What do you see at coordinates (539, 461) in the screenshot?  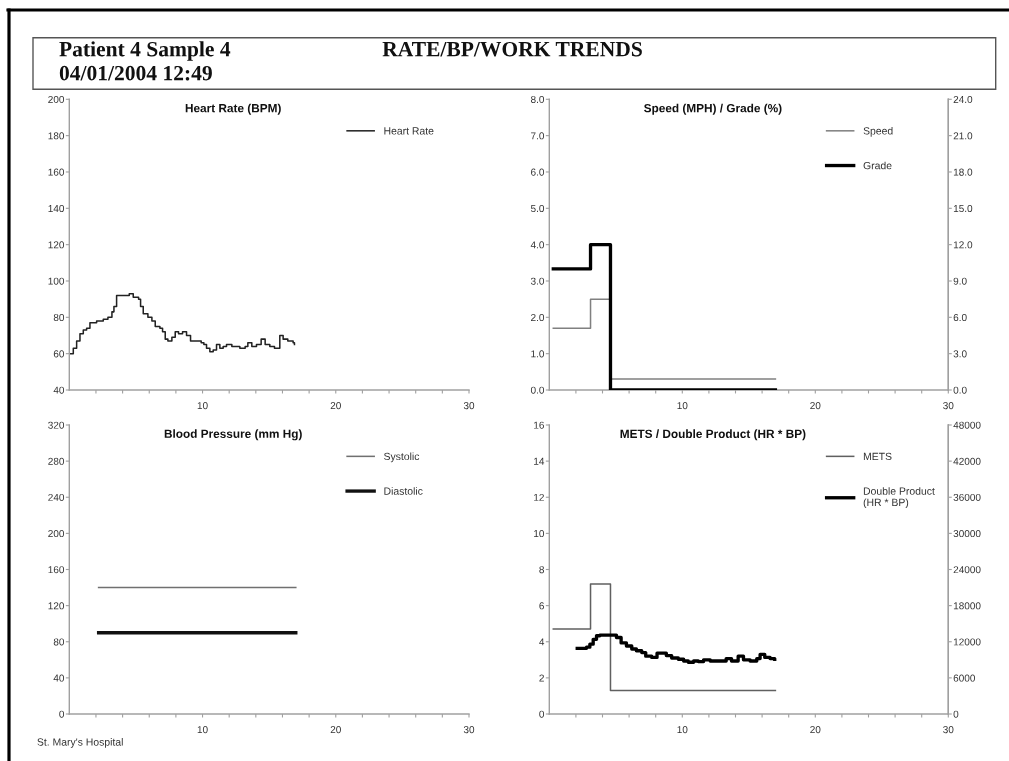 I see `y-tick-label: 14` at bounding box center [539, 461].